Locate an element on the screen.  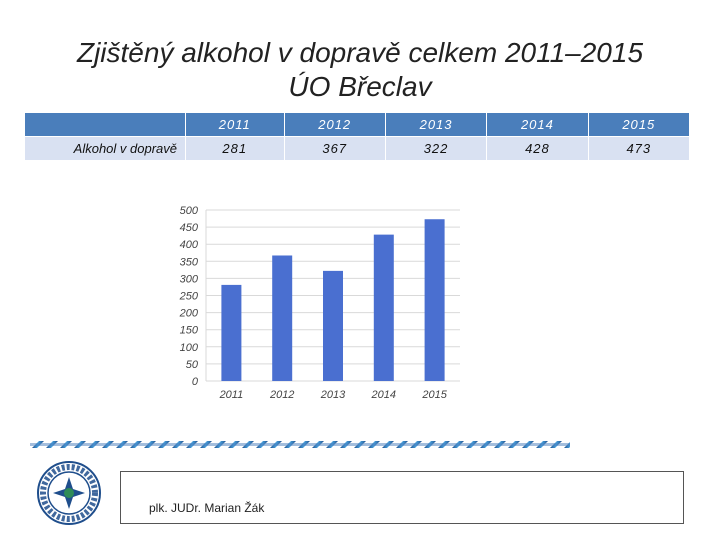
table-header-2014: 2014 is located at coordinates (537, 124).